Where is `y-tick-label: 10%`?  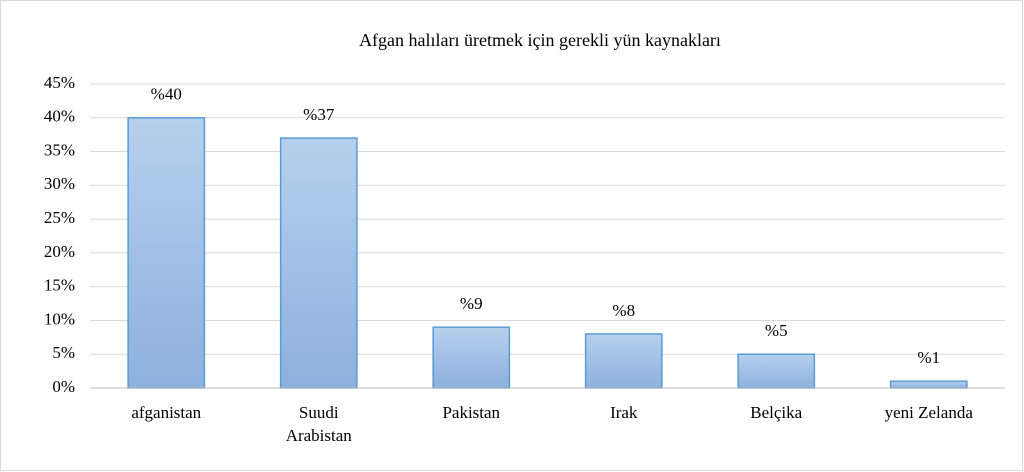 y-tick-label: 10% is located at coordinates (59, 318).